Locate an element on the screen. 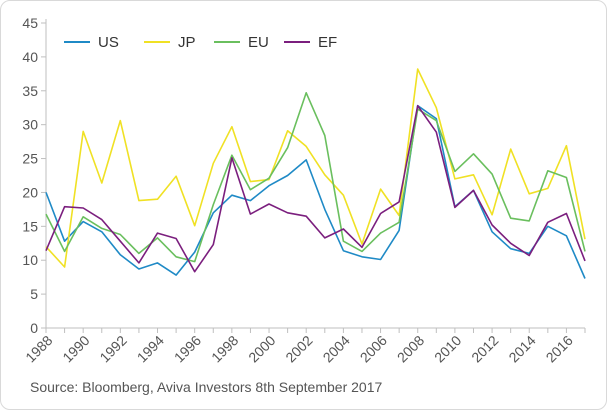 This screenshot has height=410, width=607. legend: US JP EU EF is located at coordinates (200, 42).